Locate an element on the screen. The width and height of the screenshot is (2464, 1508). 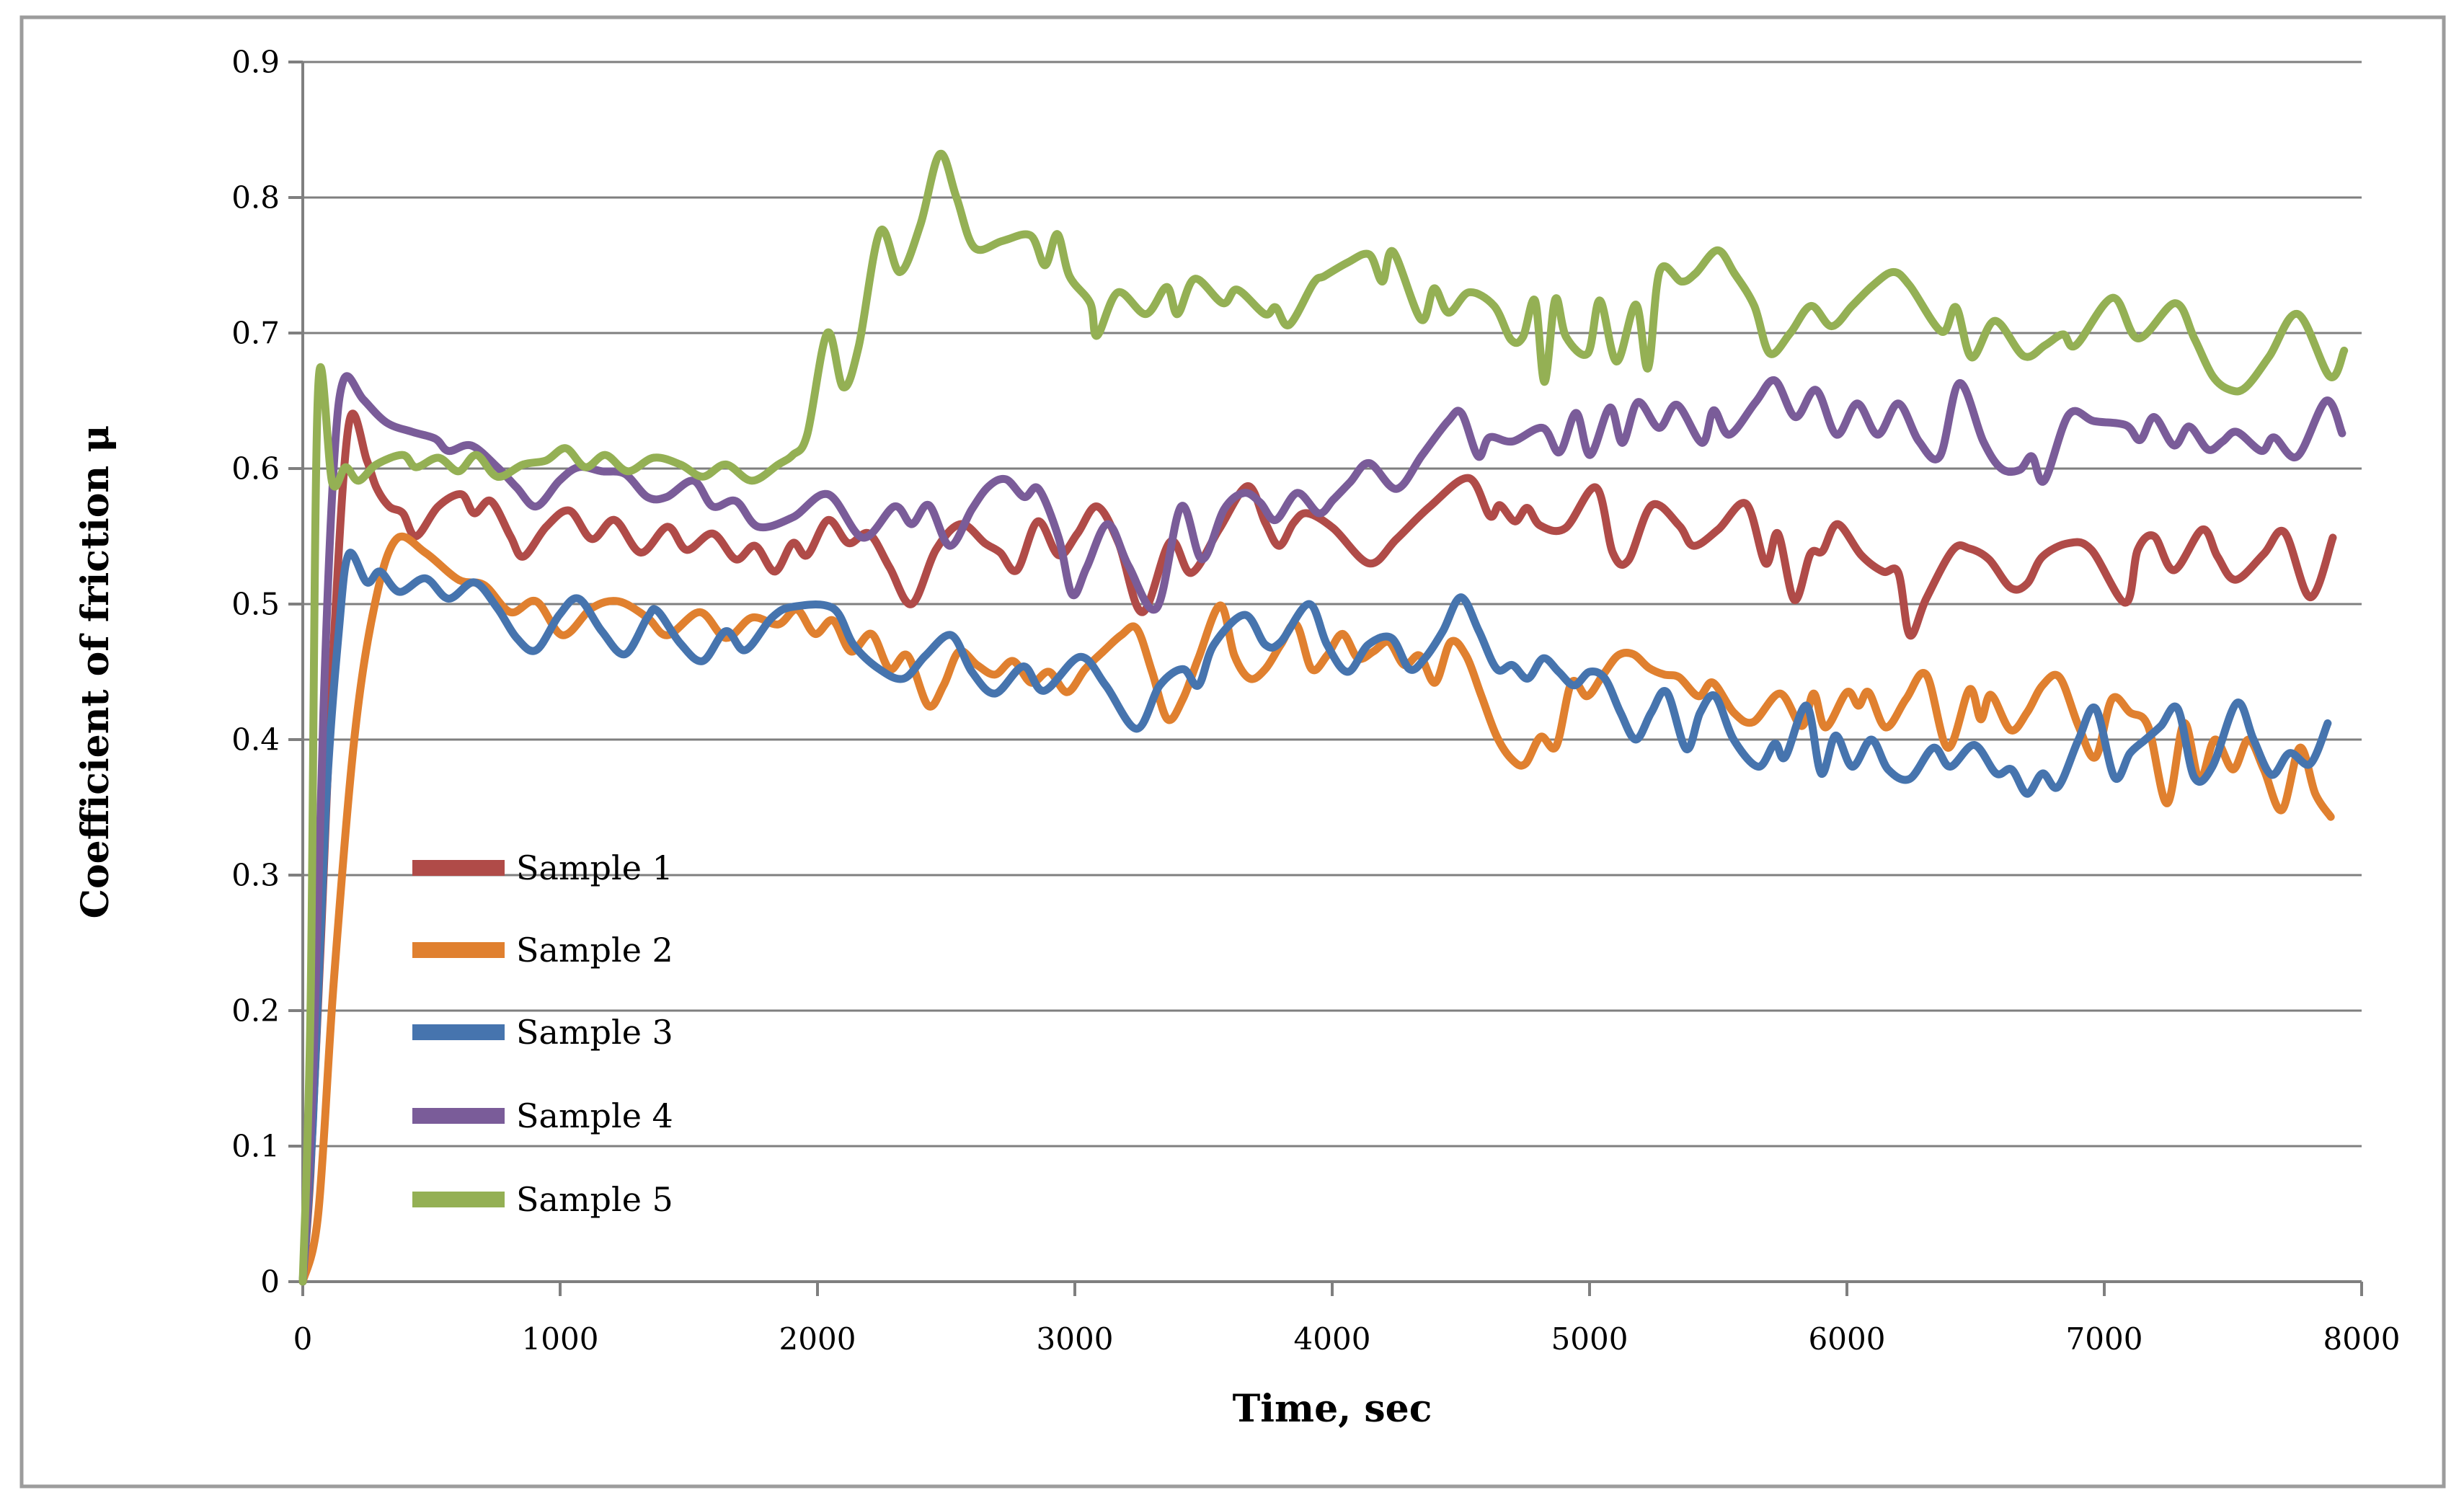
y-tick-label: 0.7 is located at coordinates (255, 333).